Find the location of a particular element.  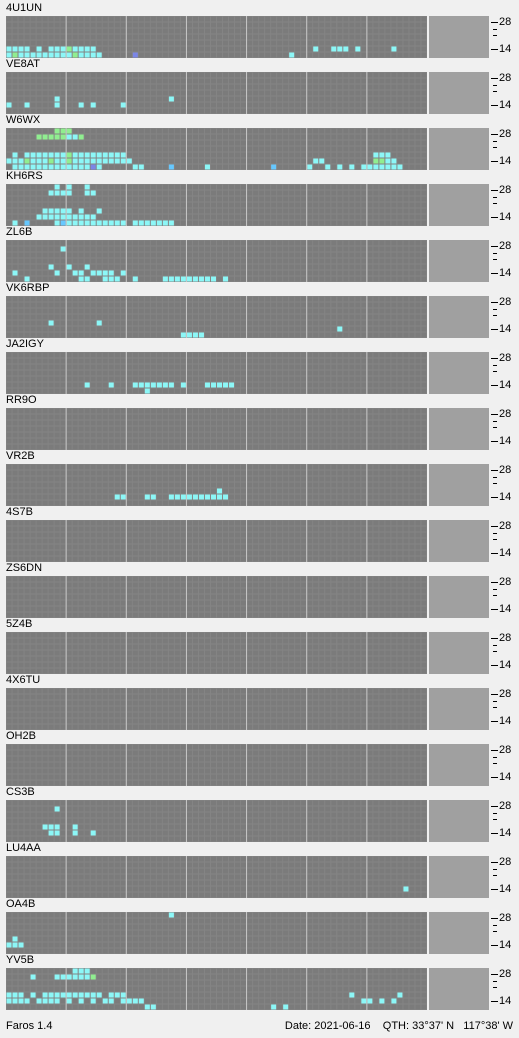

summary-panel is located at coordinates (459, 149).